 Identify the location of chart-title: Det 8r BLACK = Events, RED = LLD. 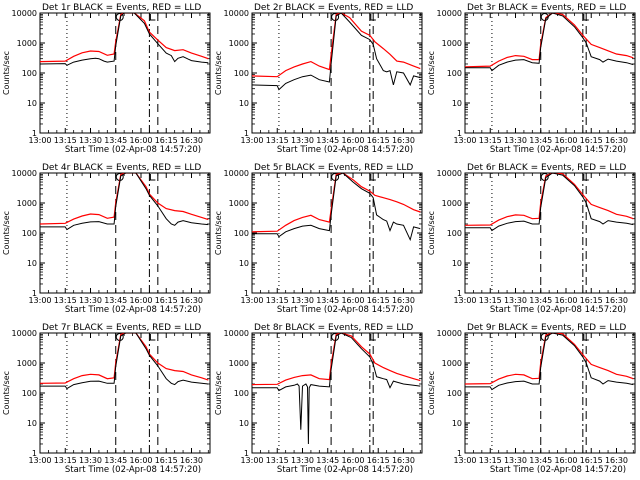
(333, 328).